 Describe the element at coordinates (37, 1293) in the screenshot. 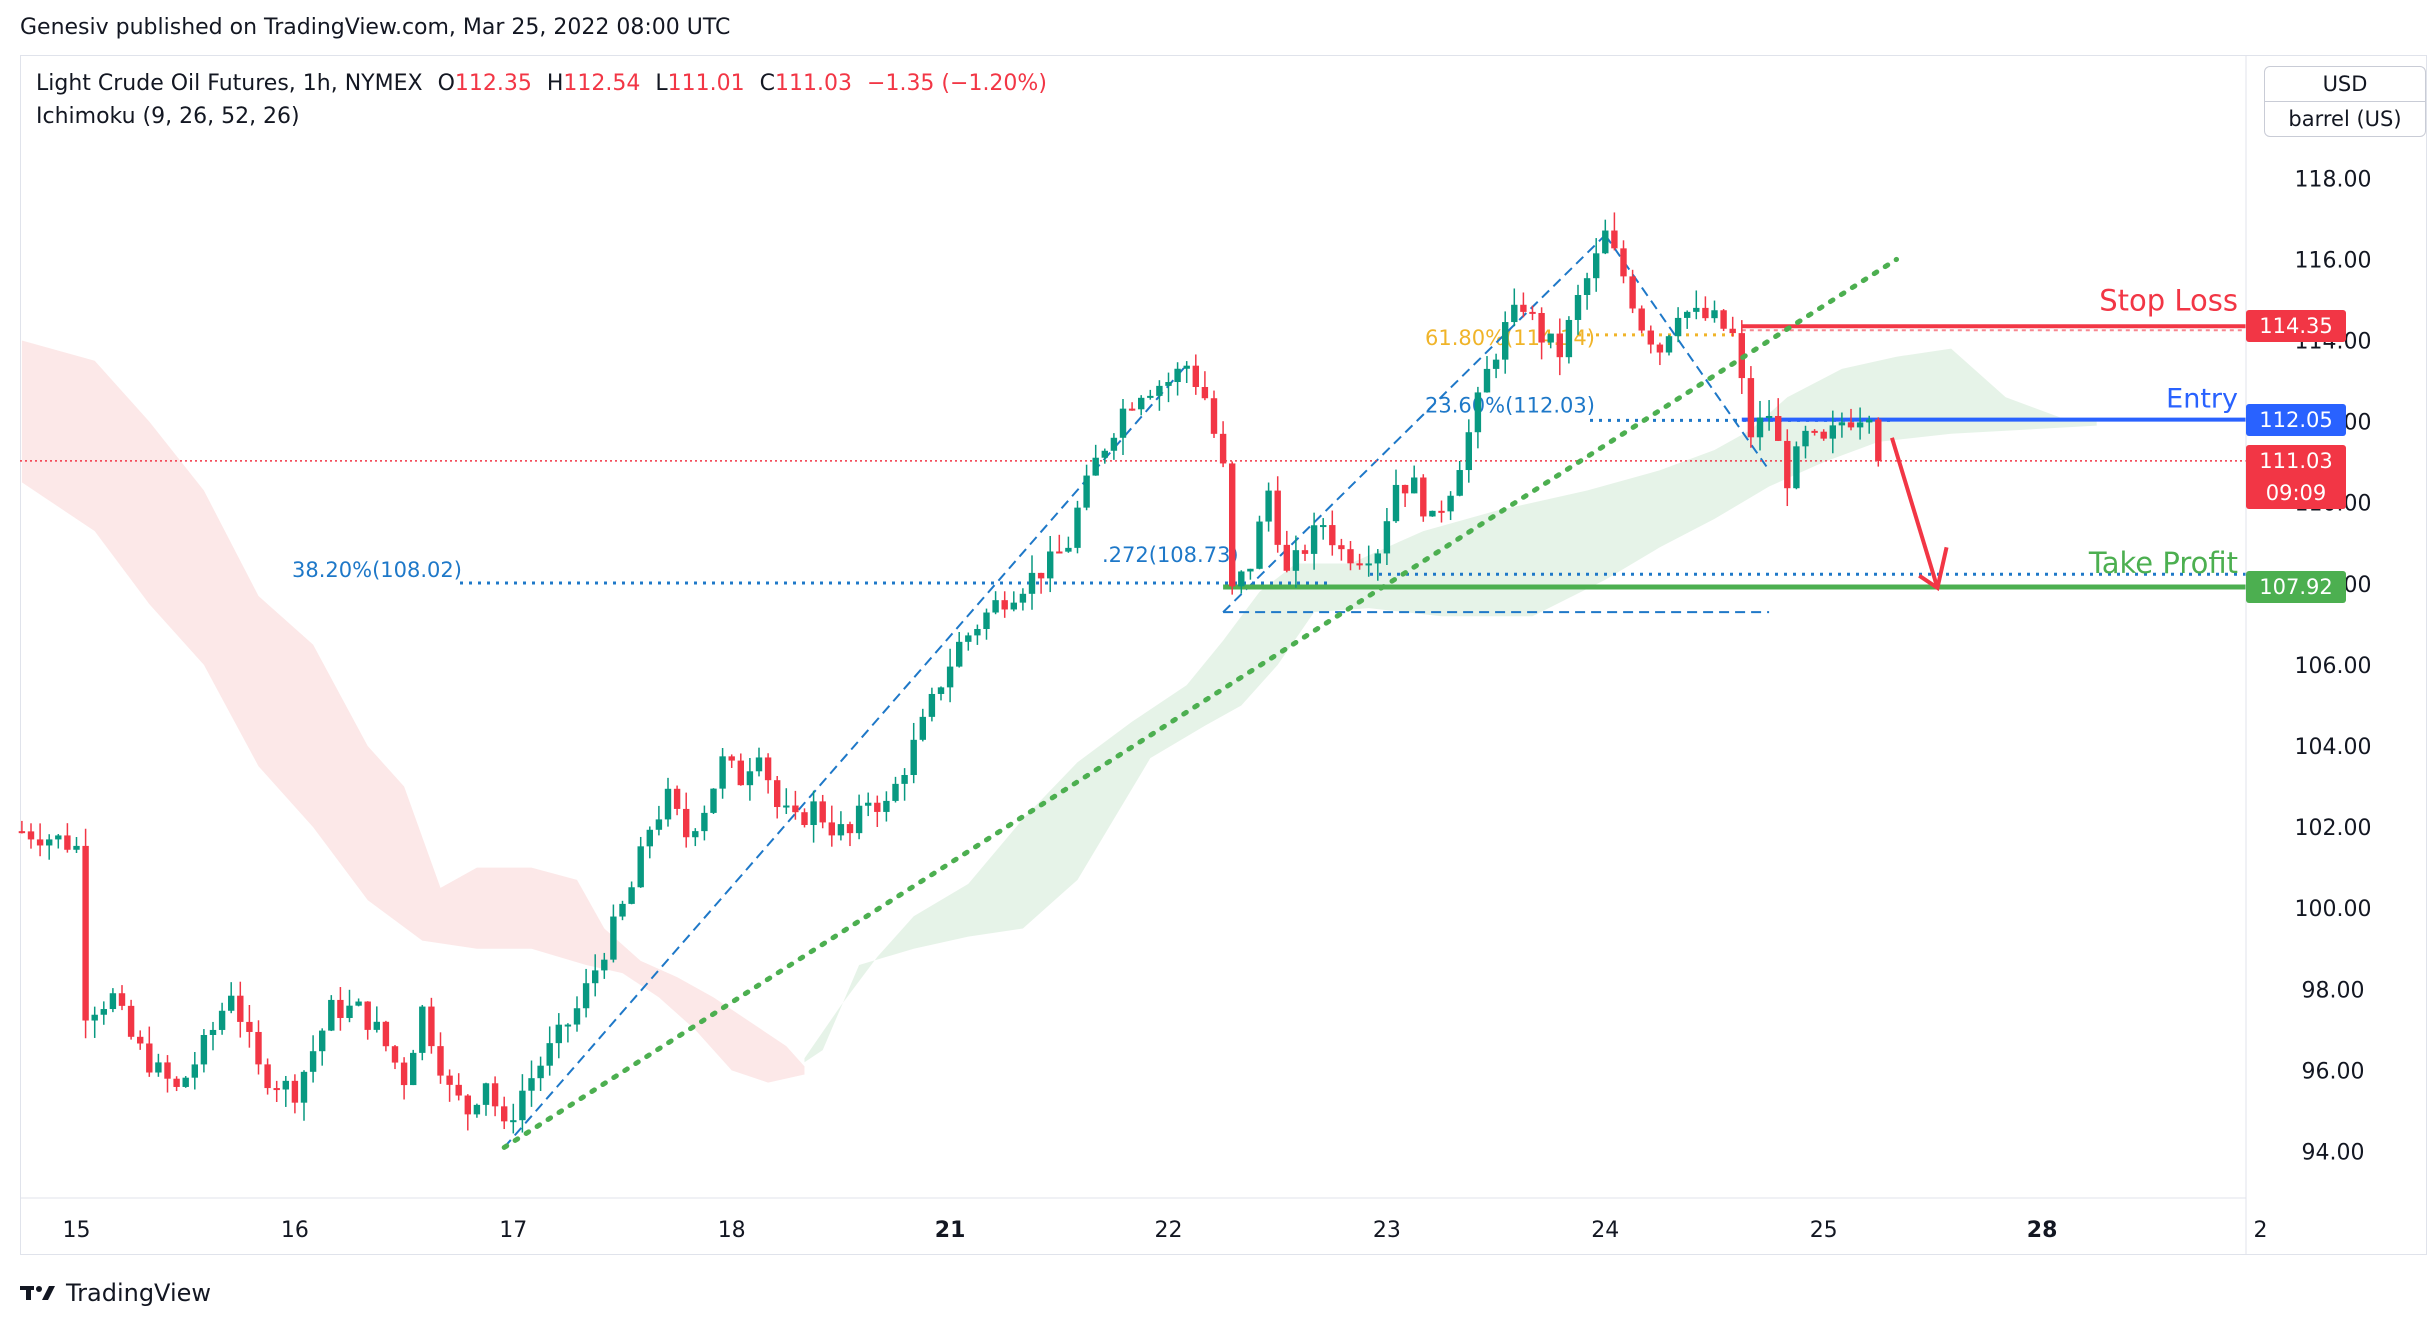

I see `tv-logo-icon` at that location.